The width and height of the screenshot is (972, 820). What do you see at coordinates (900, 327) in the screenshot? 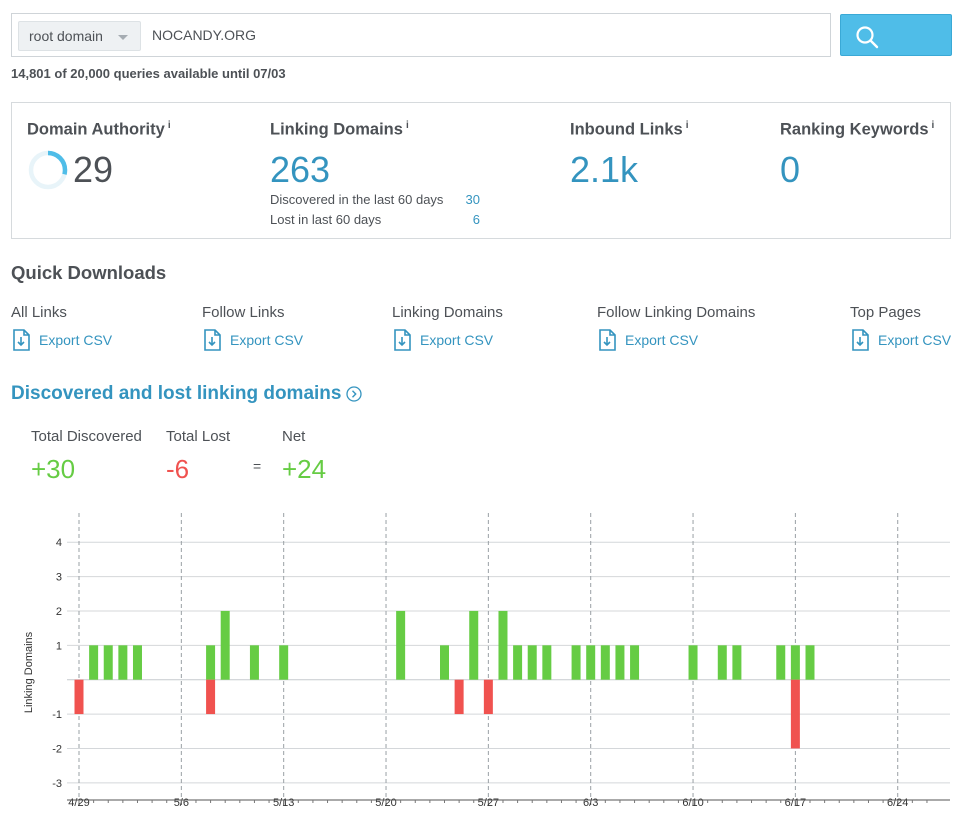
I see `download-top-pages: Top Pages Export CSV` at bounding box center [900, 327].